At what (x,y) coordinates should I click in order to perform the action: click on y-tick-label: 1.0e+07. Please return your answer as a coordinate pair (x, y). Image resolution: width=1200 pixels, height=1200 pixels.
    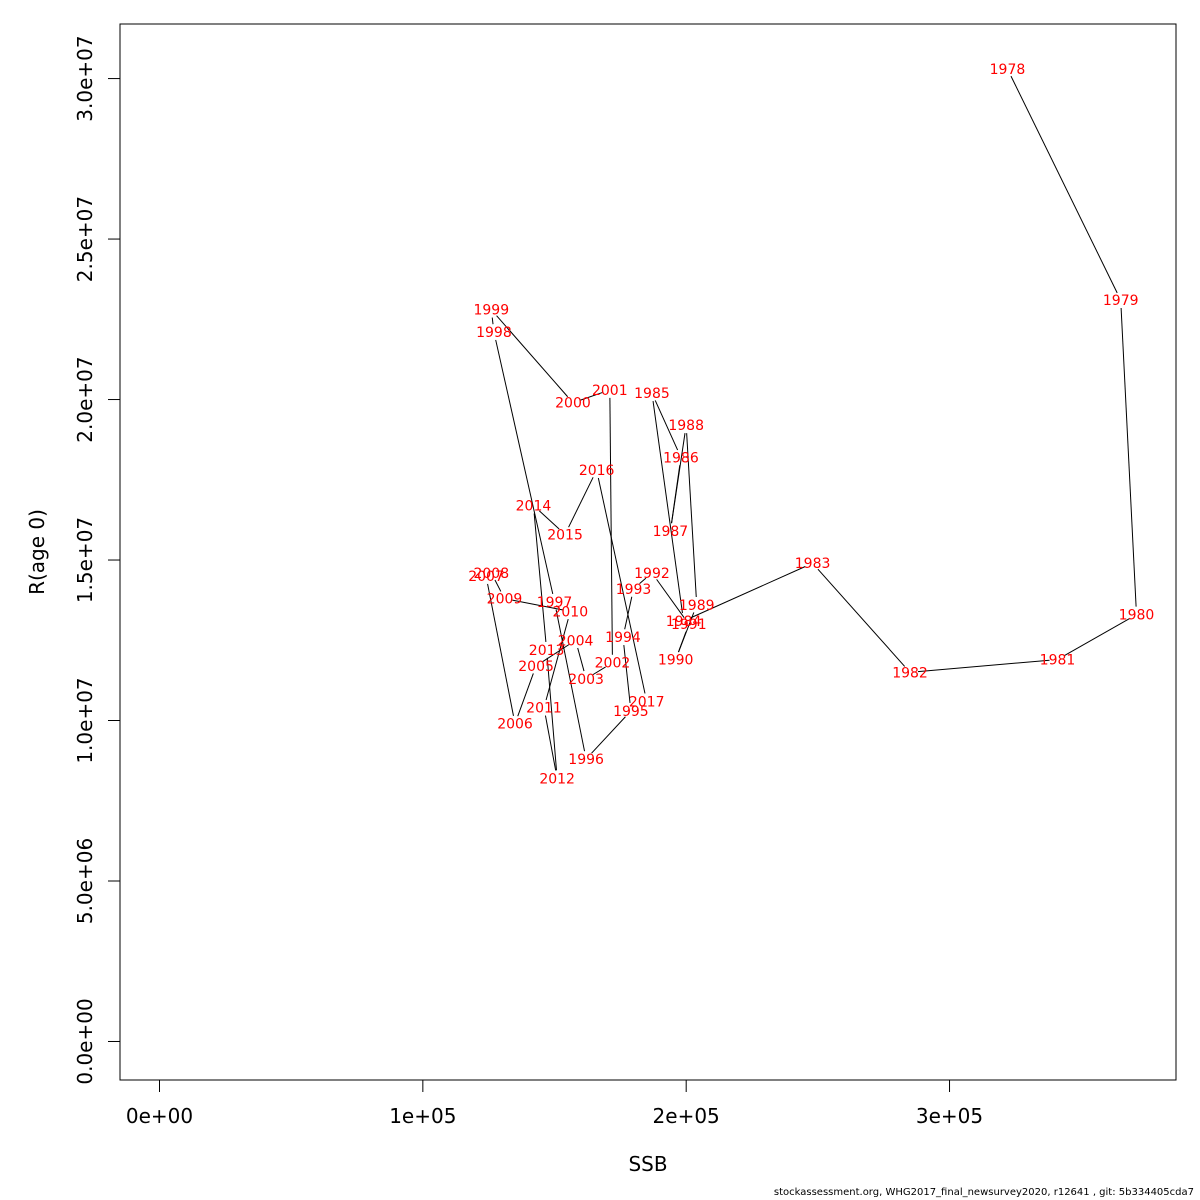
    Looking at the image, I should click on (85, 720).